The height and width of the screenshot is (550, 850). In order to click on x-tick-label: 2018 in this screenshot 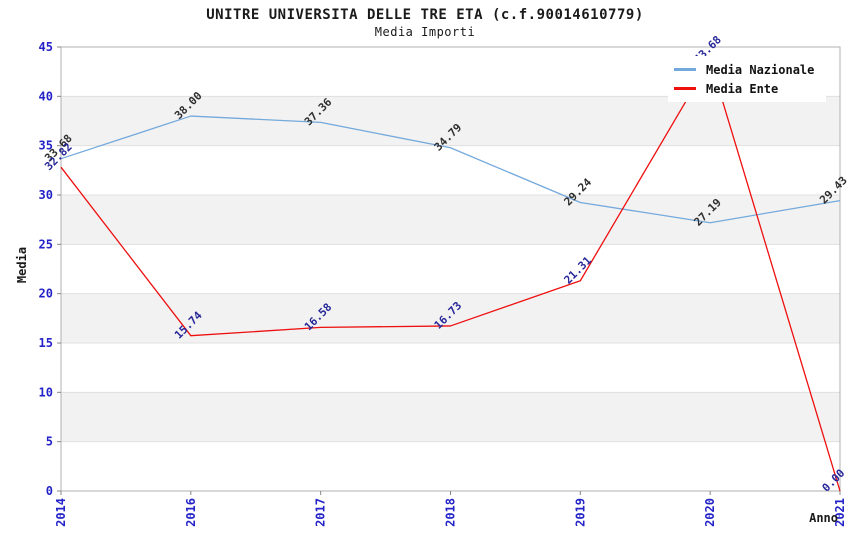, I will do `click(451, 512)`.